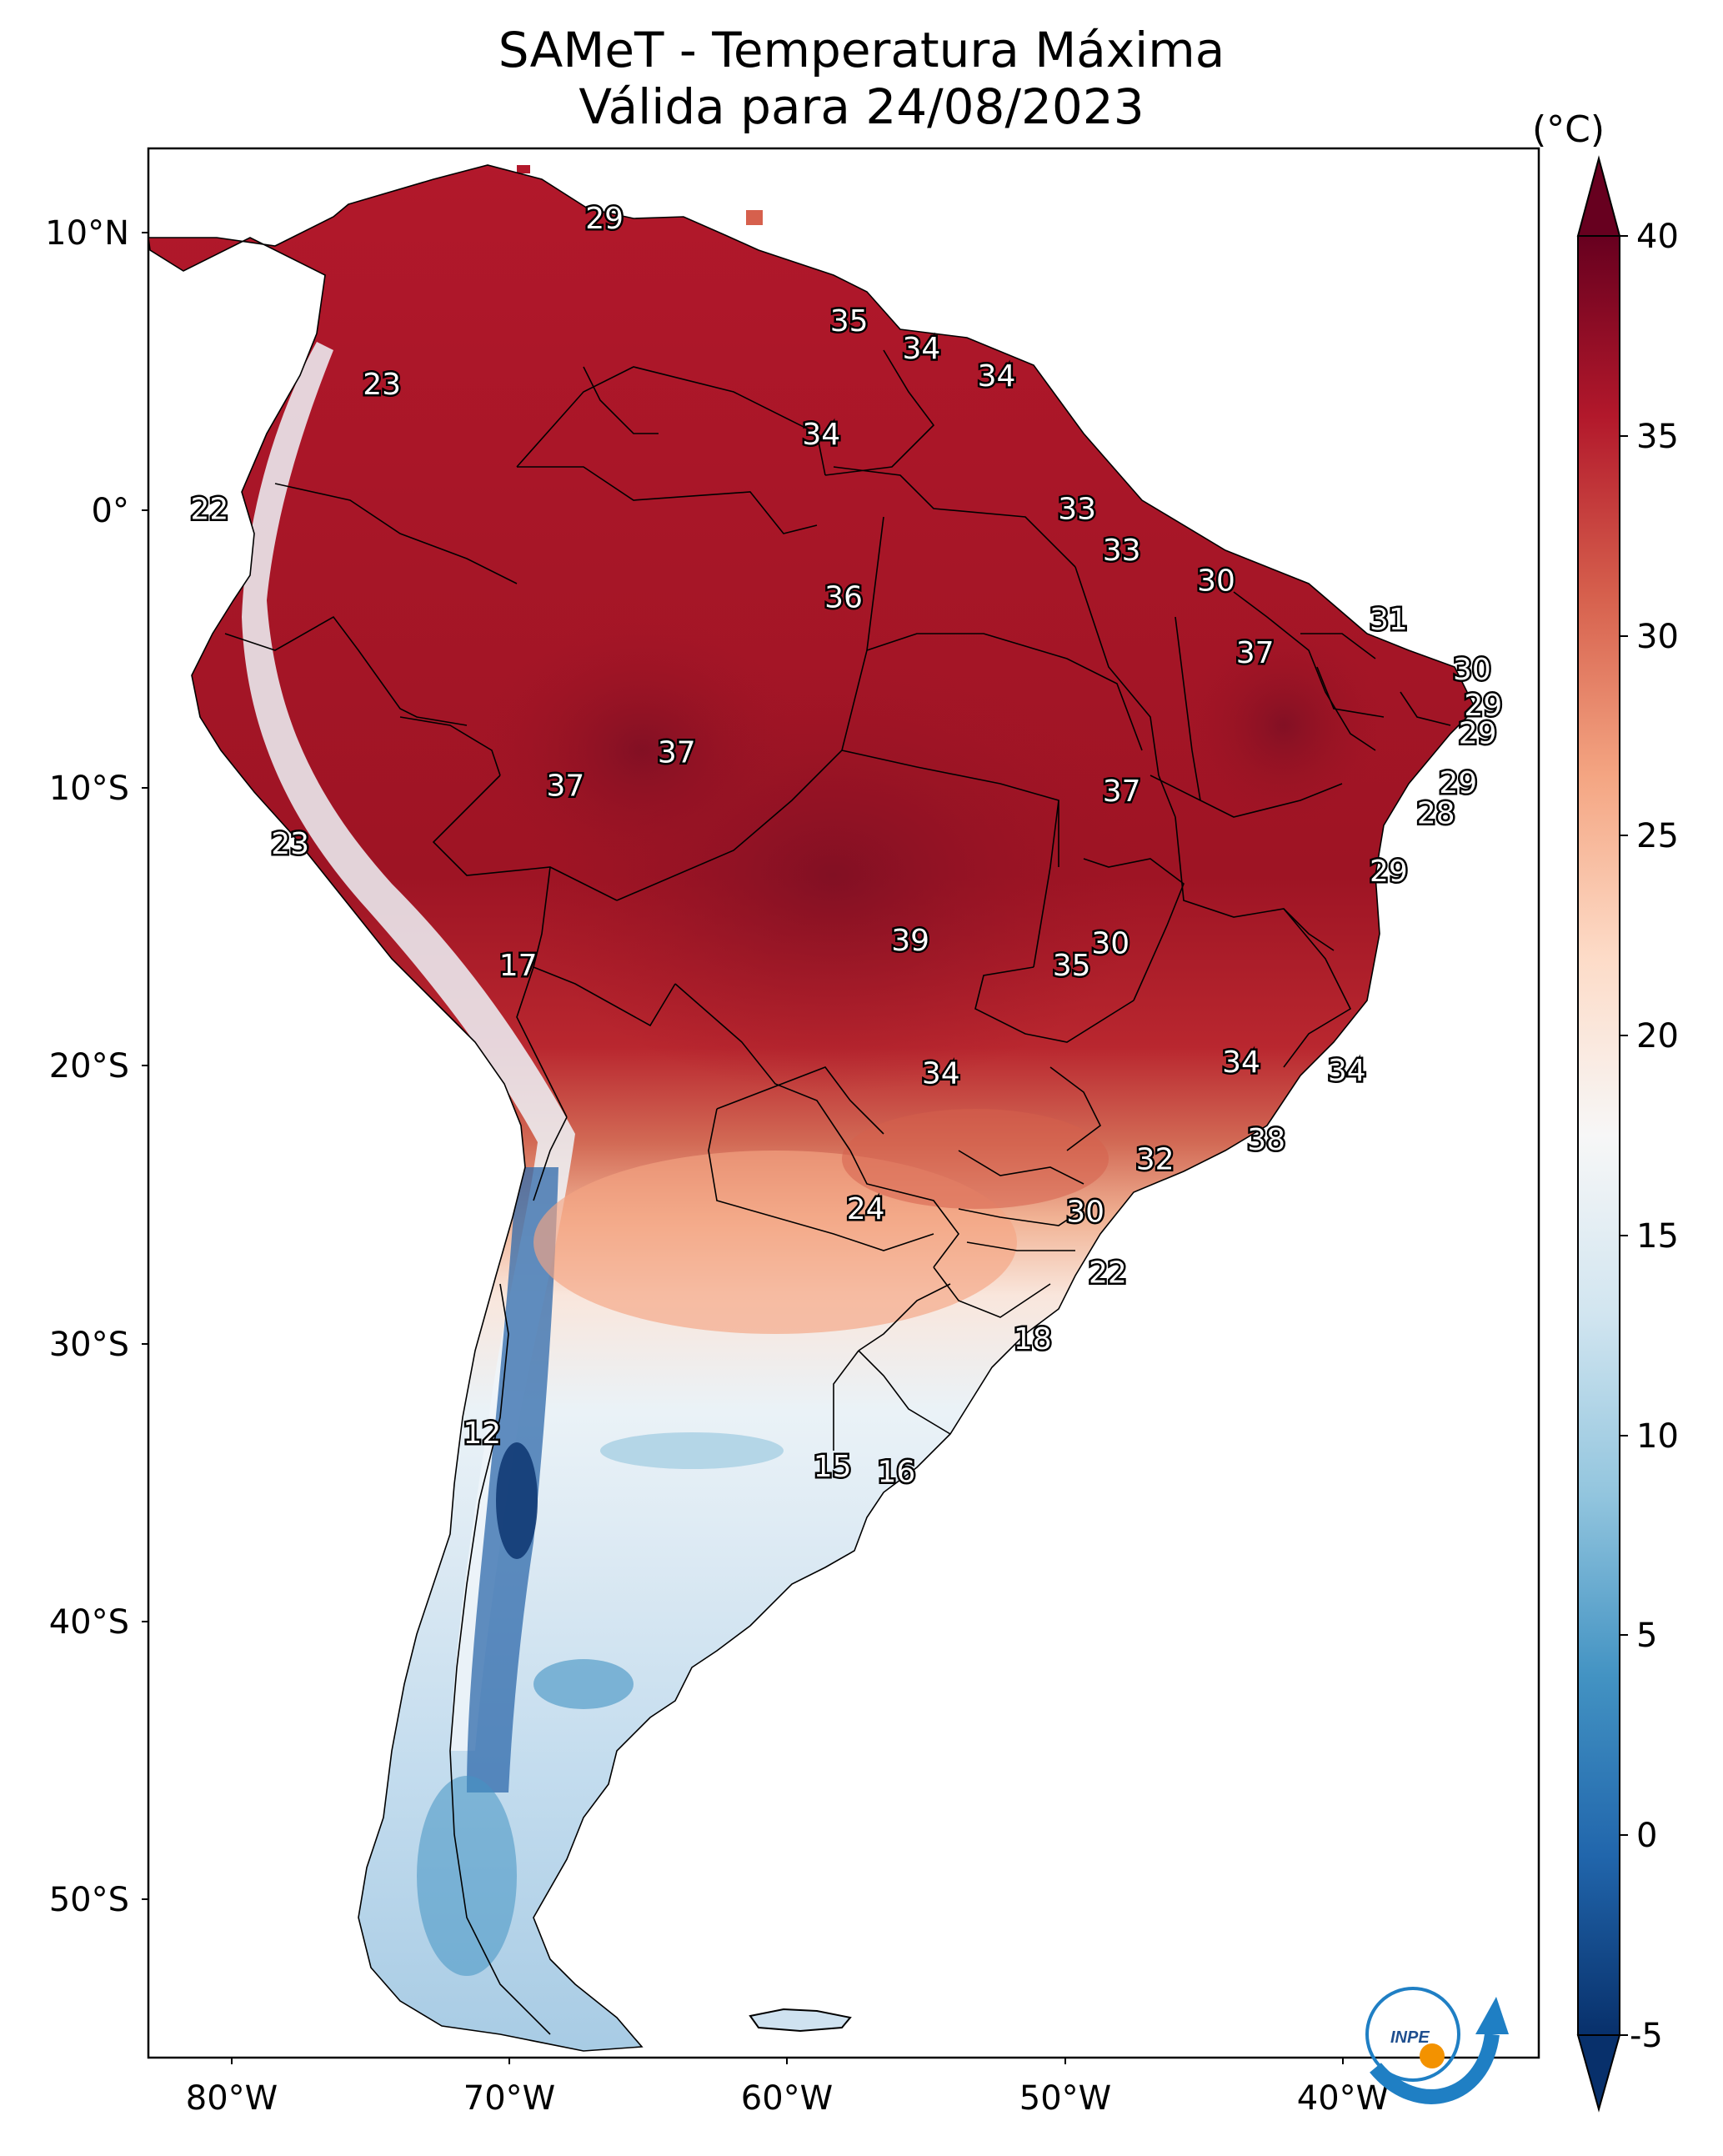  I want to click on colorbar-tick-10: 10, so click(1657, 1436).